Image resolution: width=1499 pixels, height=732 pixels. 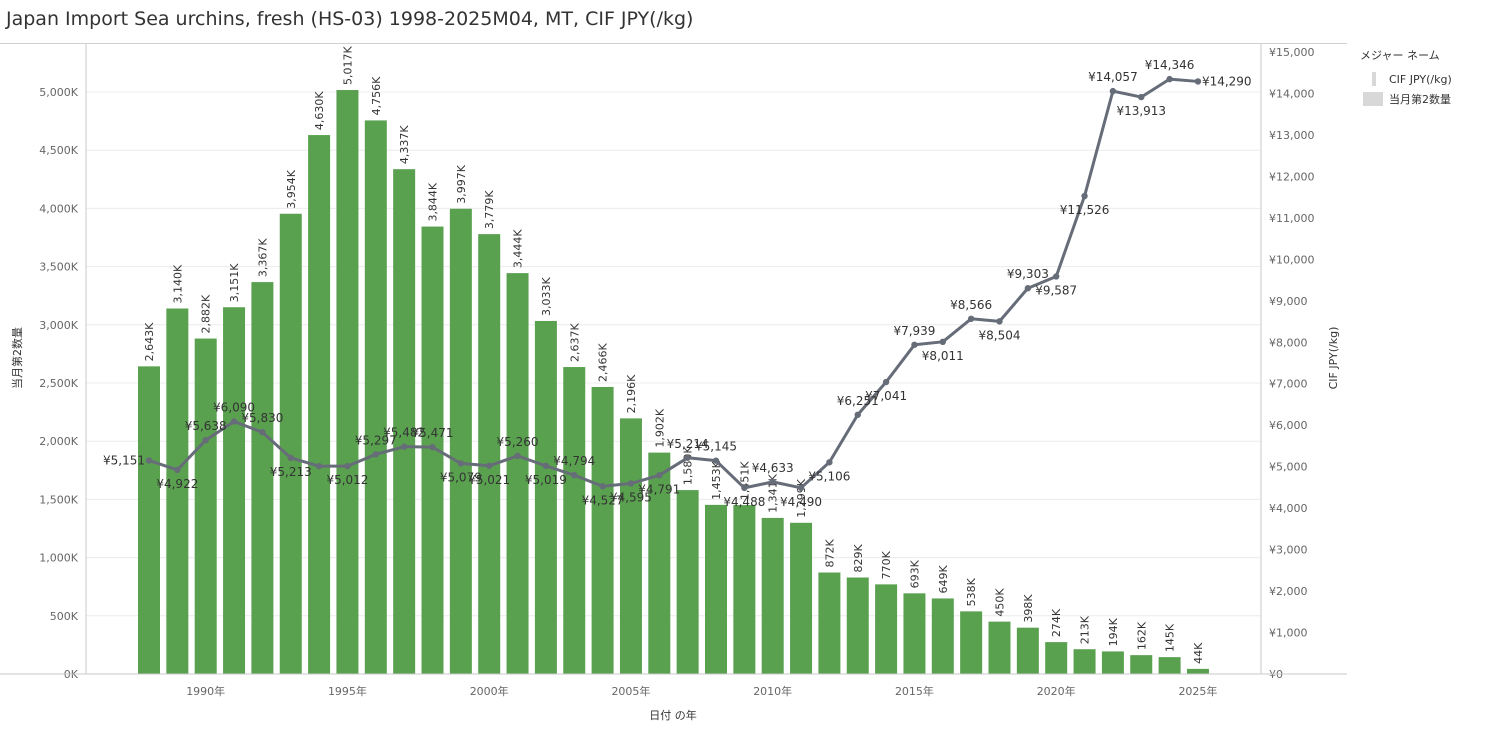 I want to click on line-data-label: ¥5,830, so click(x=262, y=418).